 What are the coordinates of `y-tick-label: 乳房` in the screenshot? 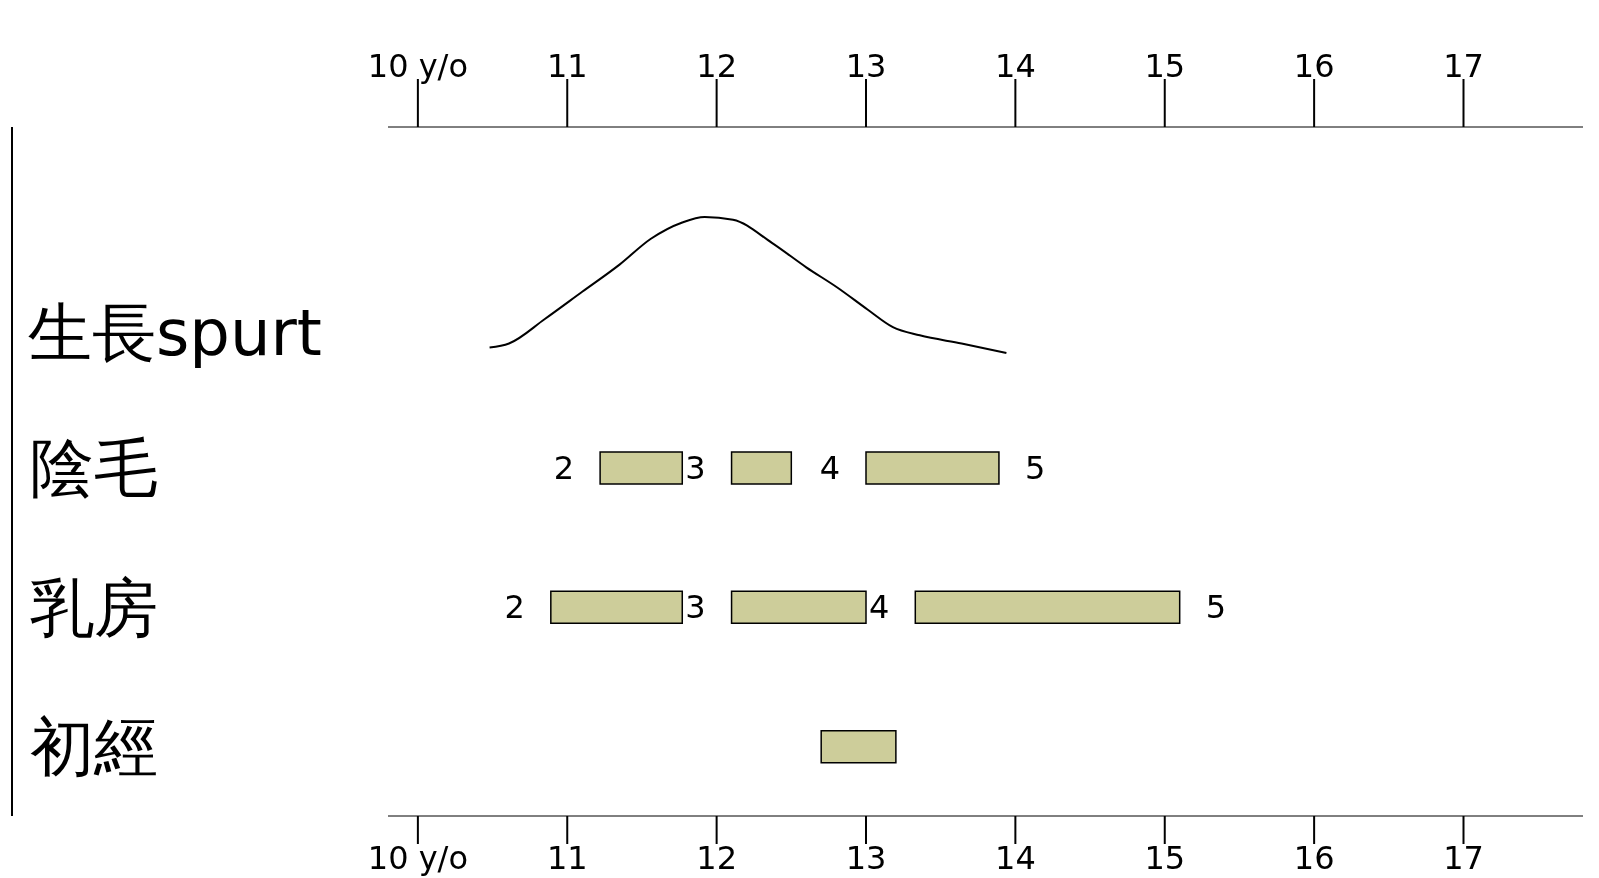 It's located at (94, 607).